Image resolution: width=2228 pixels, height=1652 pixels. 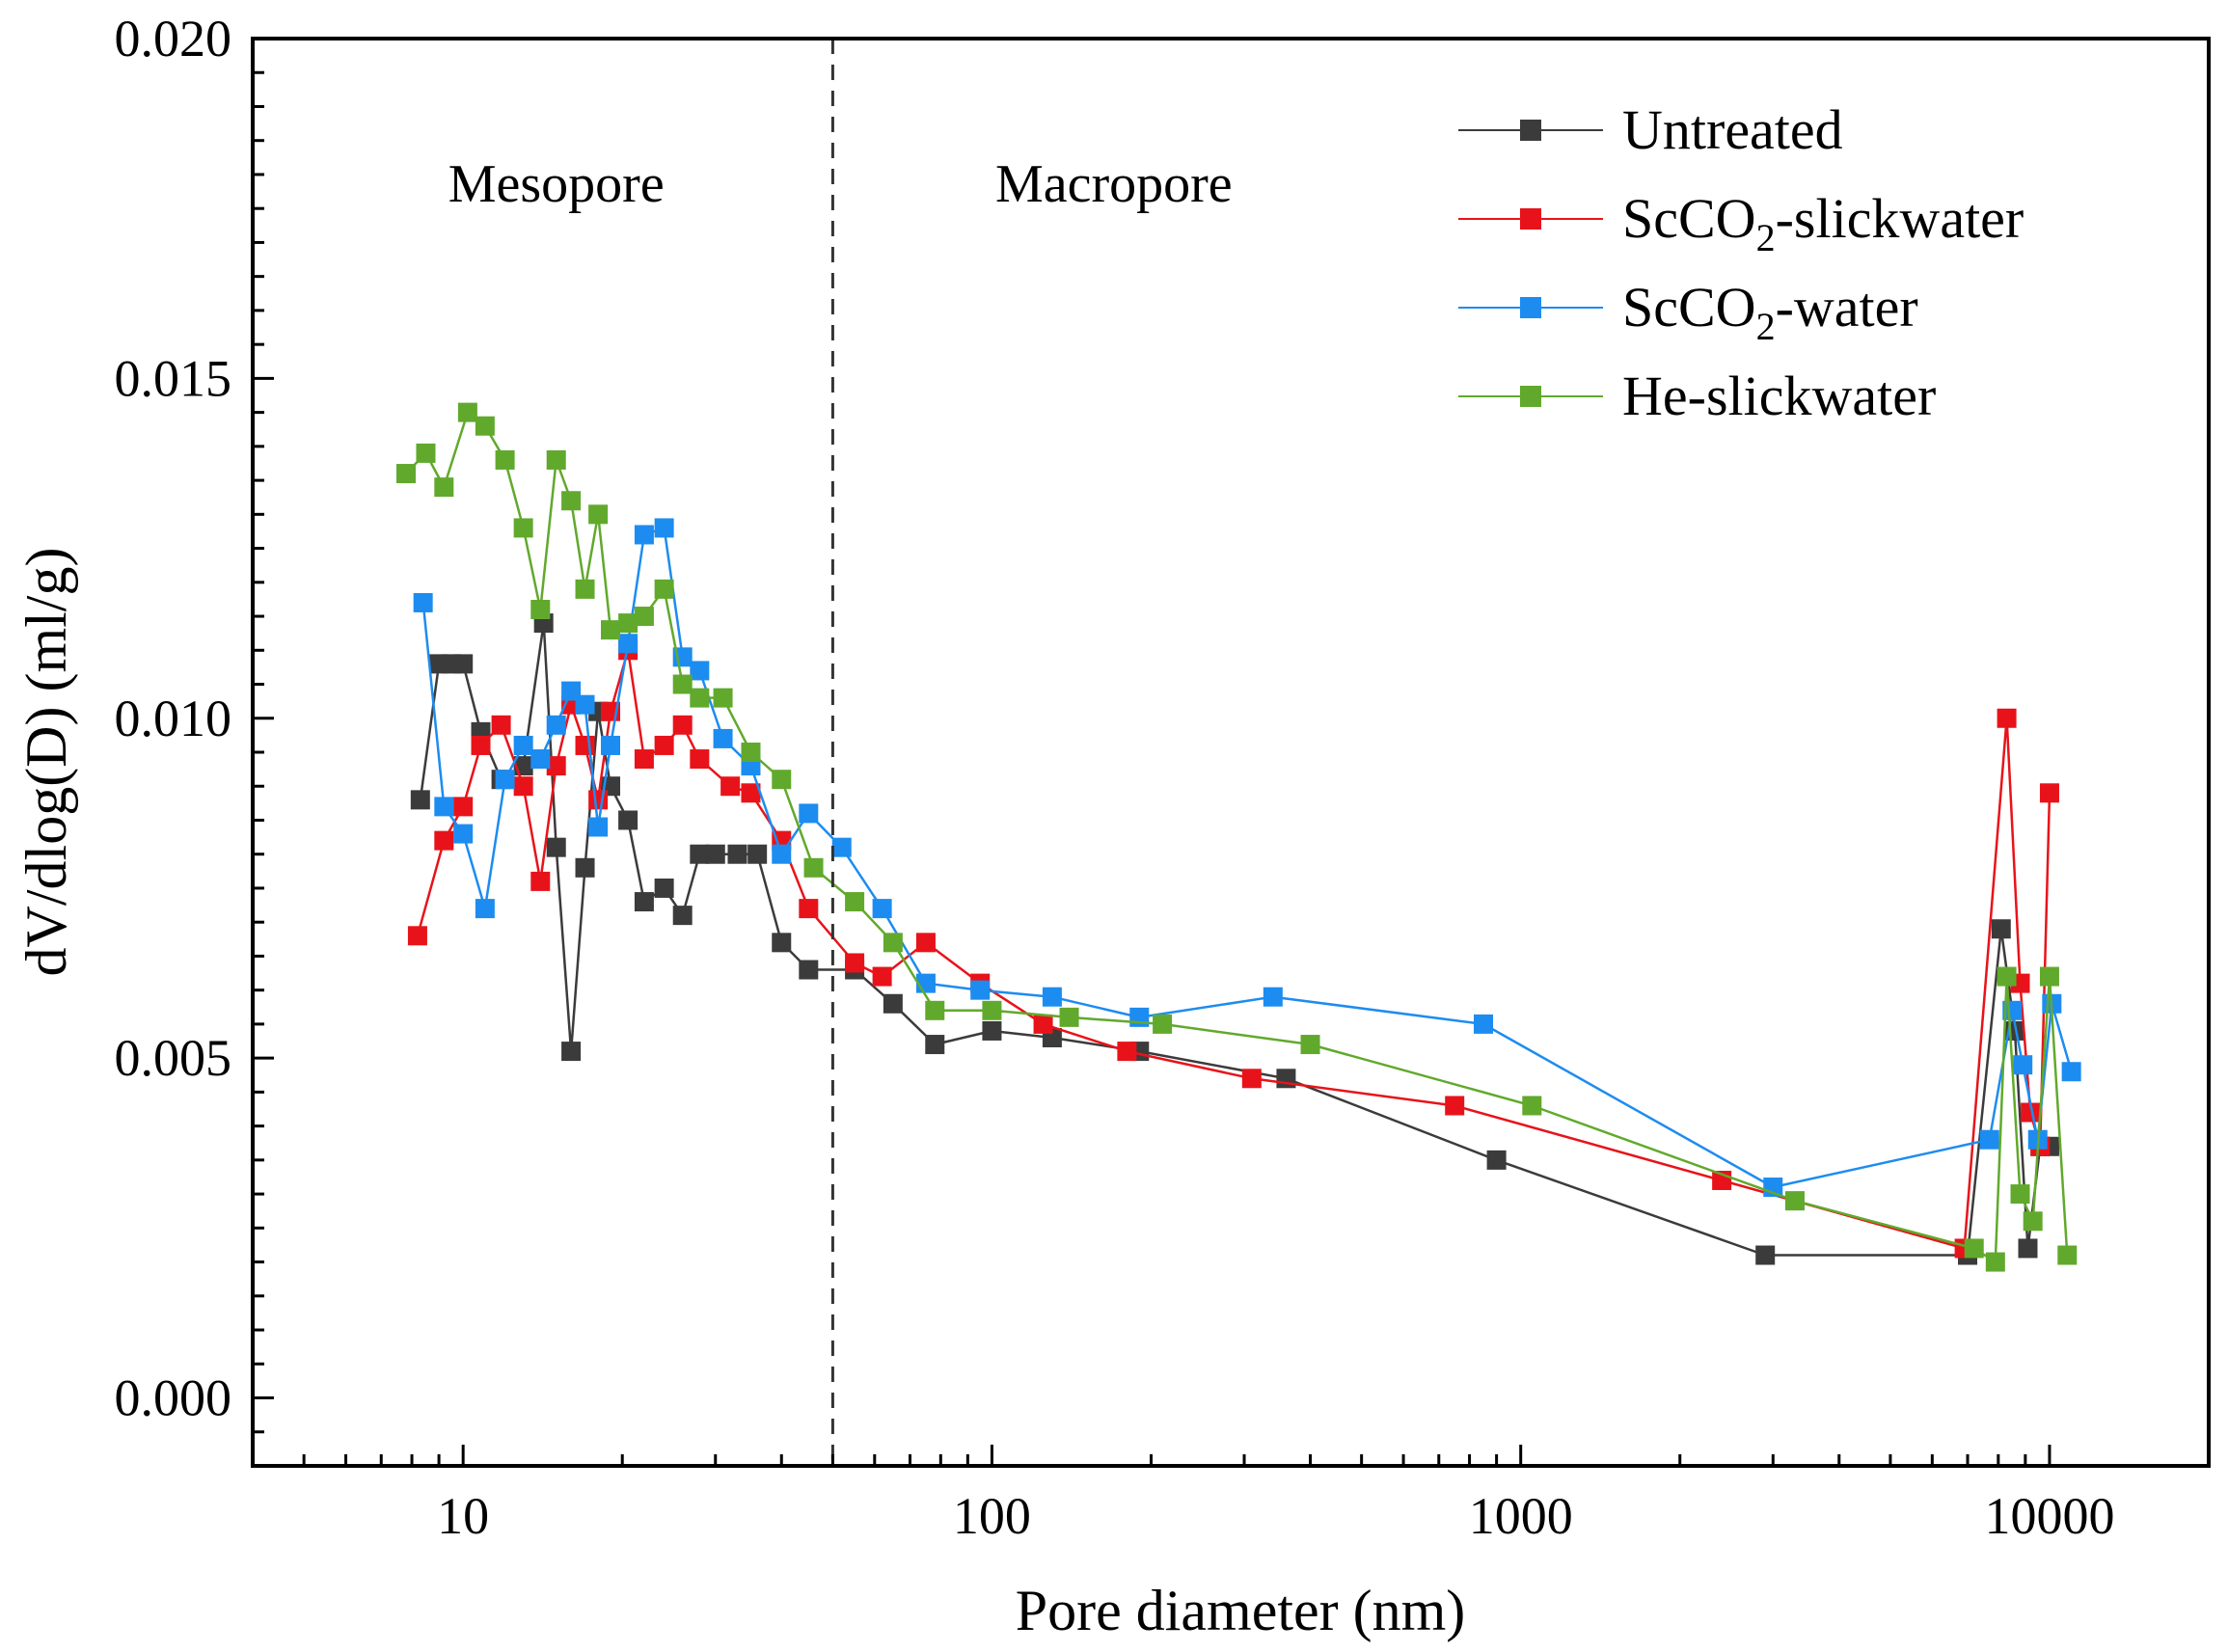 I want to click on mesopore-annotation: Mesopore, so click(x=556, y=184).